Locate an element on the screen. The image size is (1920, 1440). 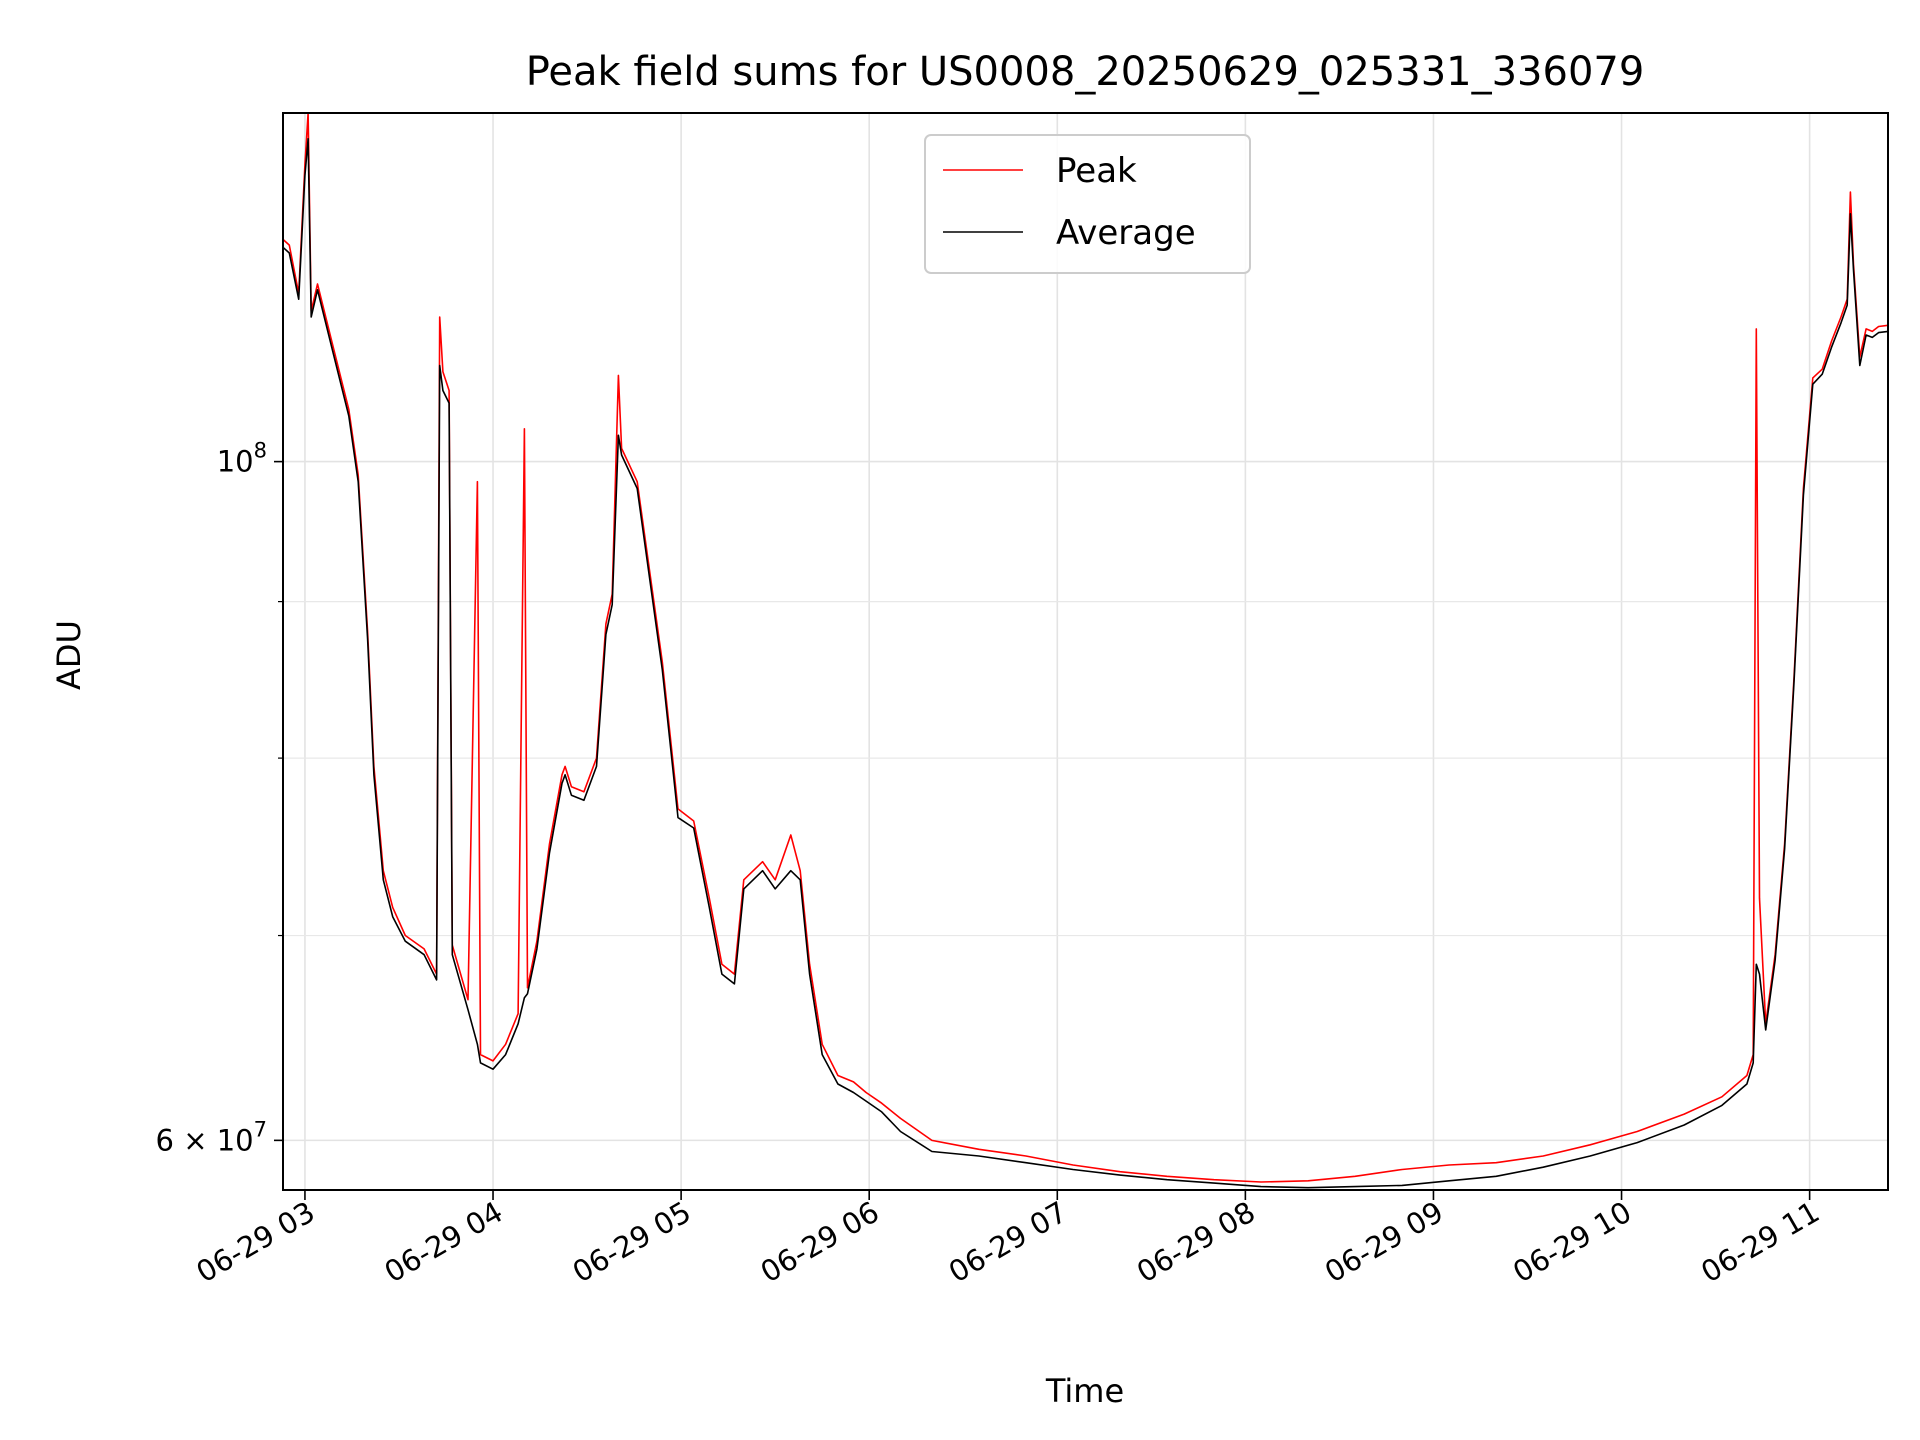
legend-label-peak: Peak is located at coordinates (1096, 171).